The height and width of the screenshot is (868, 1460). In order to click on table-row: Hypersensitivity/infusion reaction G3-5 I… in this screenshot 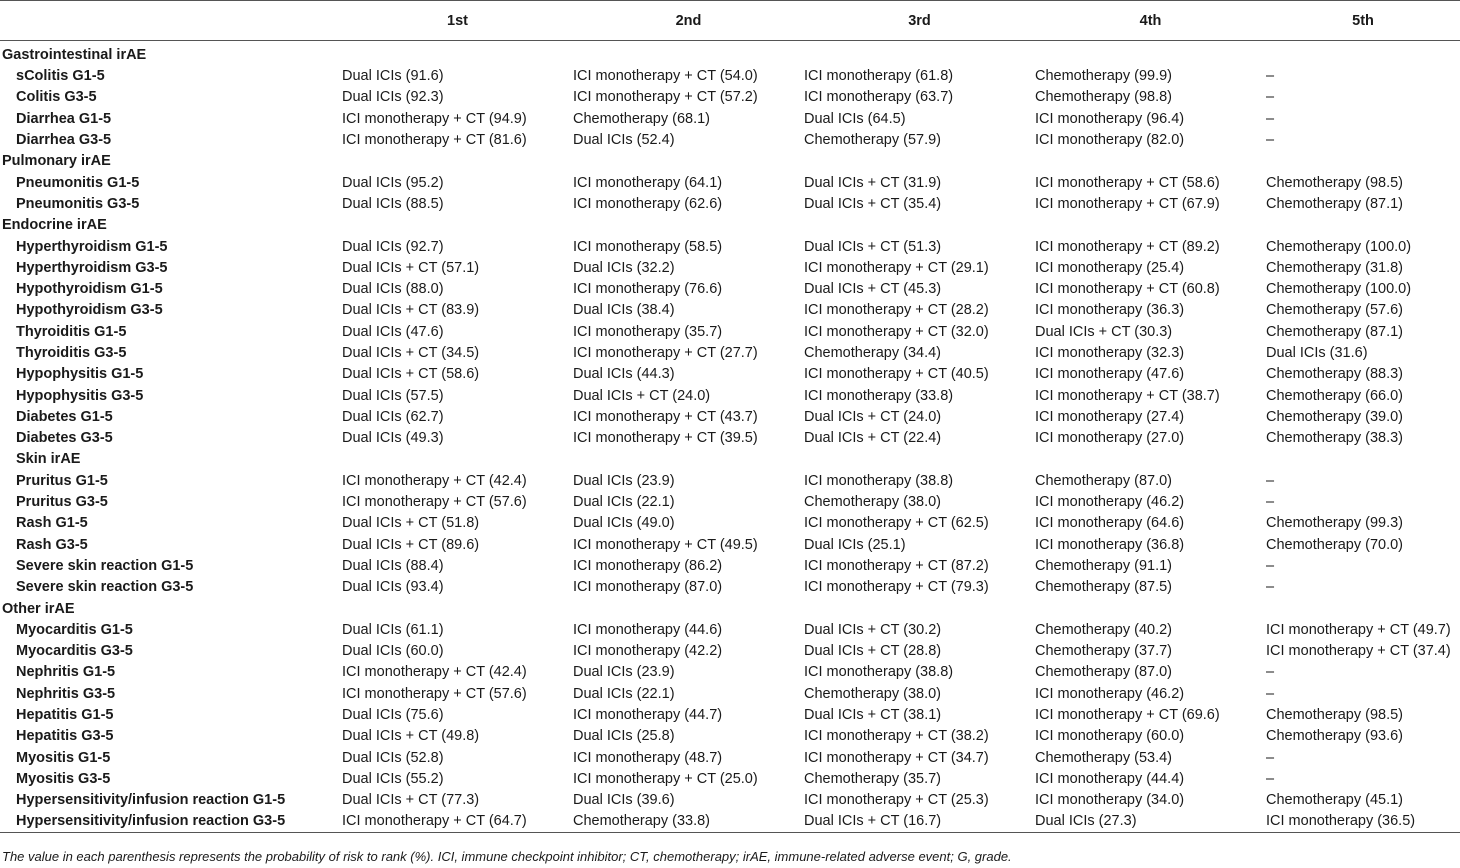, I will do `click(730, 822)`.